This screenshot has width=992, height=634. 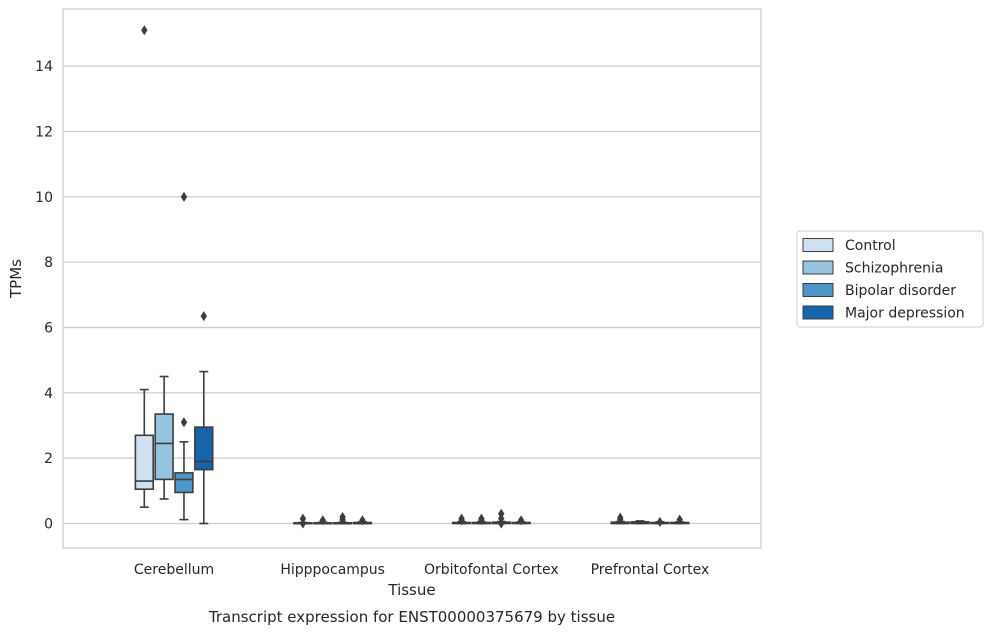 I want to click on x-tick-label: Prefrontal Cortex, so click(x=650, y=570).